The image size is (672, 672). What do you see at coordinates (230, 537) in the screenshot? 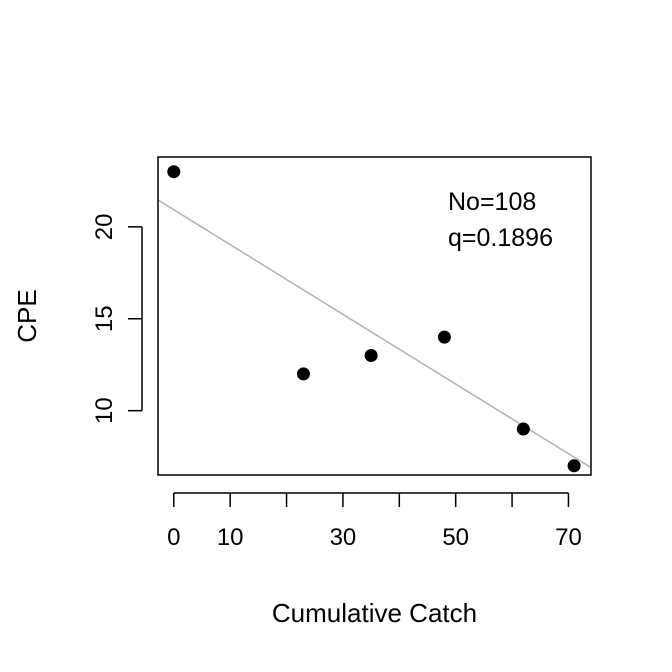
I see `x-tick-label: 10` at bounding box center [230, 537].